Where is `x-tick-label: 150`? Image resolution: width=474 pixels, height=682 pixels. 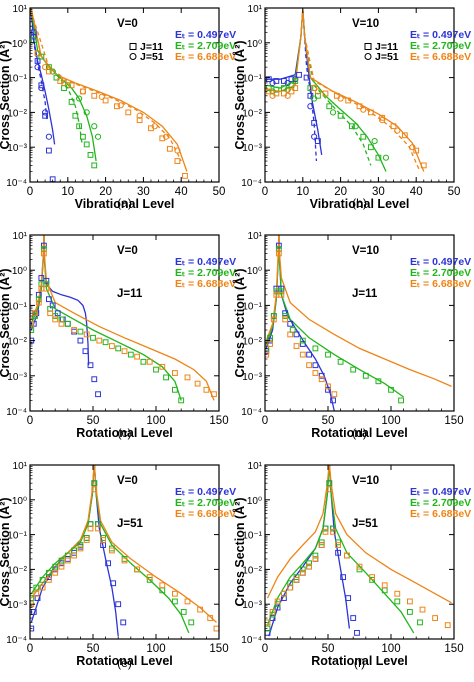
x-tick-label: 150 is located at coordinates (218, 421).